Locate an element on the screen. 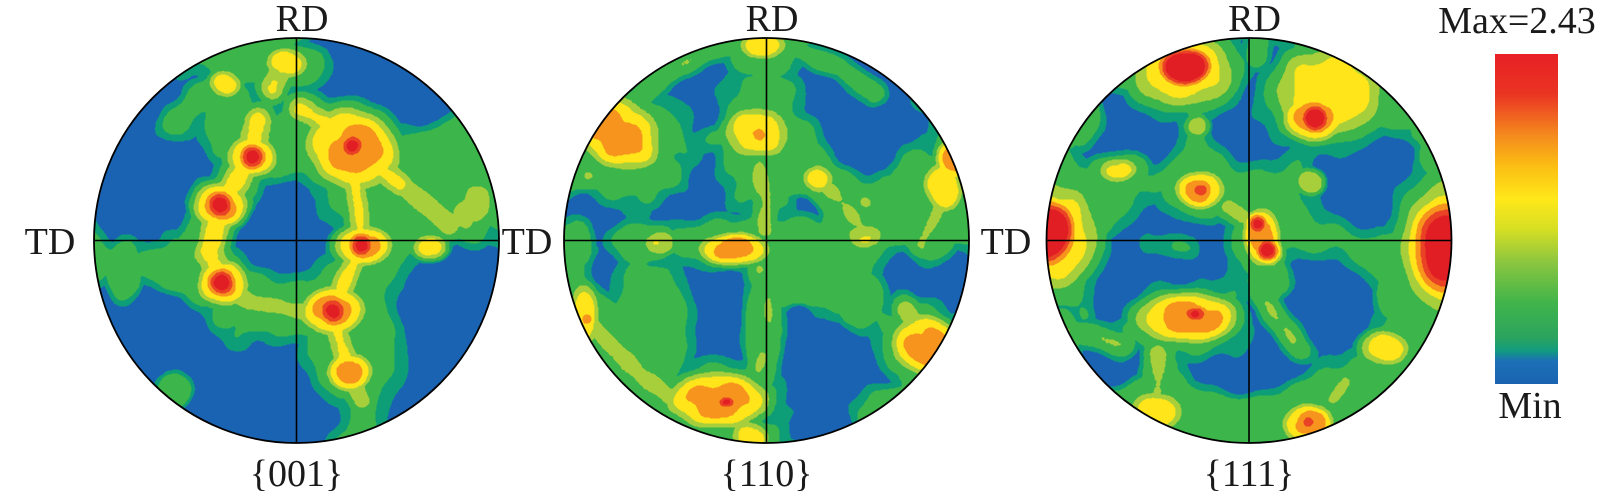  svg-text: {110} is located at coordinates (766, 474).